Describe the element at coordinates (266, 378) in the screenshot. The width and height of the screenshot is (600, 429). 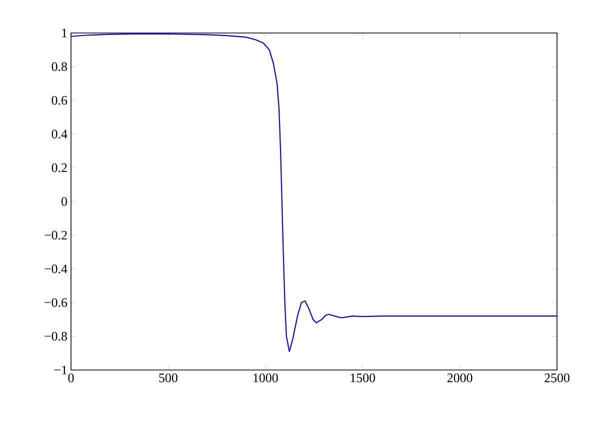
I see `x-tick-label: 1000` at that location.